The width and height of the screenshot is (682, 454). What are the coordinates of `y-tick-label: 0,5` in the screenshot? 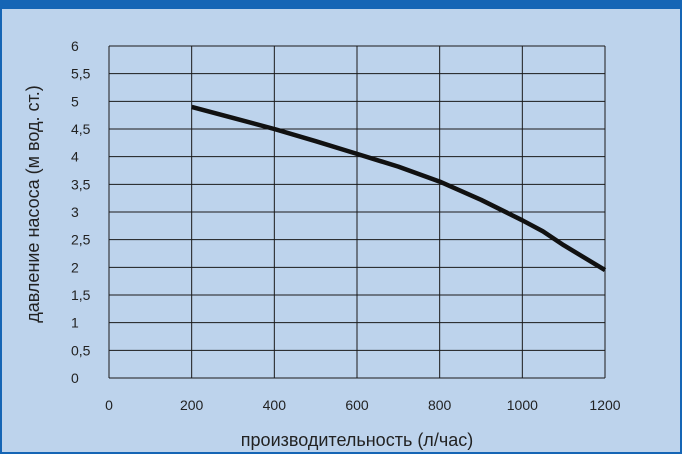 It's located at (81, 350).